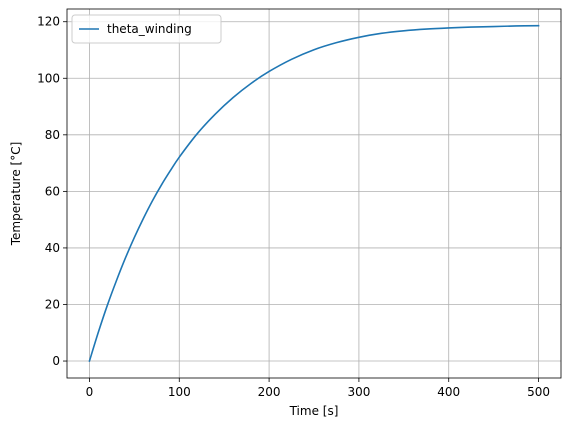  I want to click on x-tick-label: 200, so click(269, 392).